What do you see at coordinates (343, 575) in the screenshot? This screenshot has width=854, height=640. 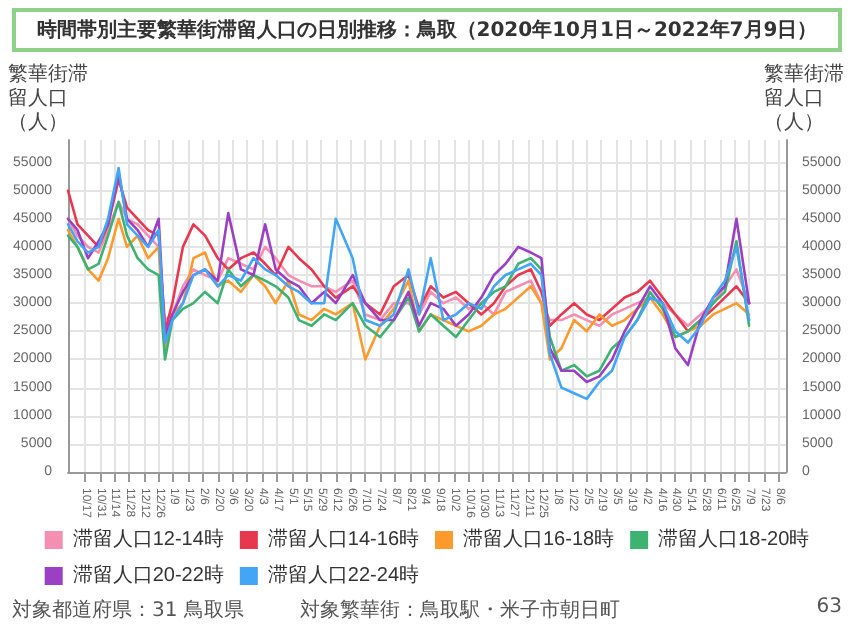 I see `legend-label: 滞留人口22-24時` at bounding box center [343, 575].